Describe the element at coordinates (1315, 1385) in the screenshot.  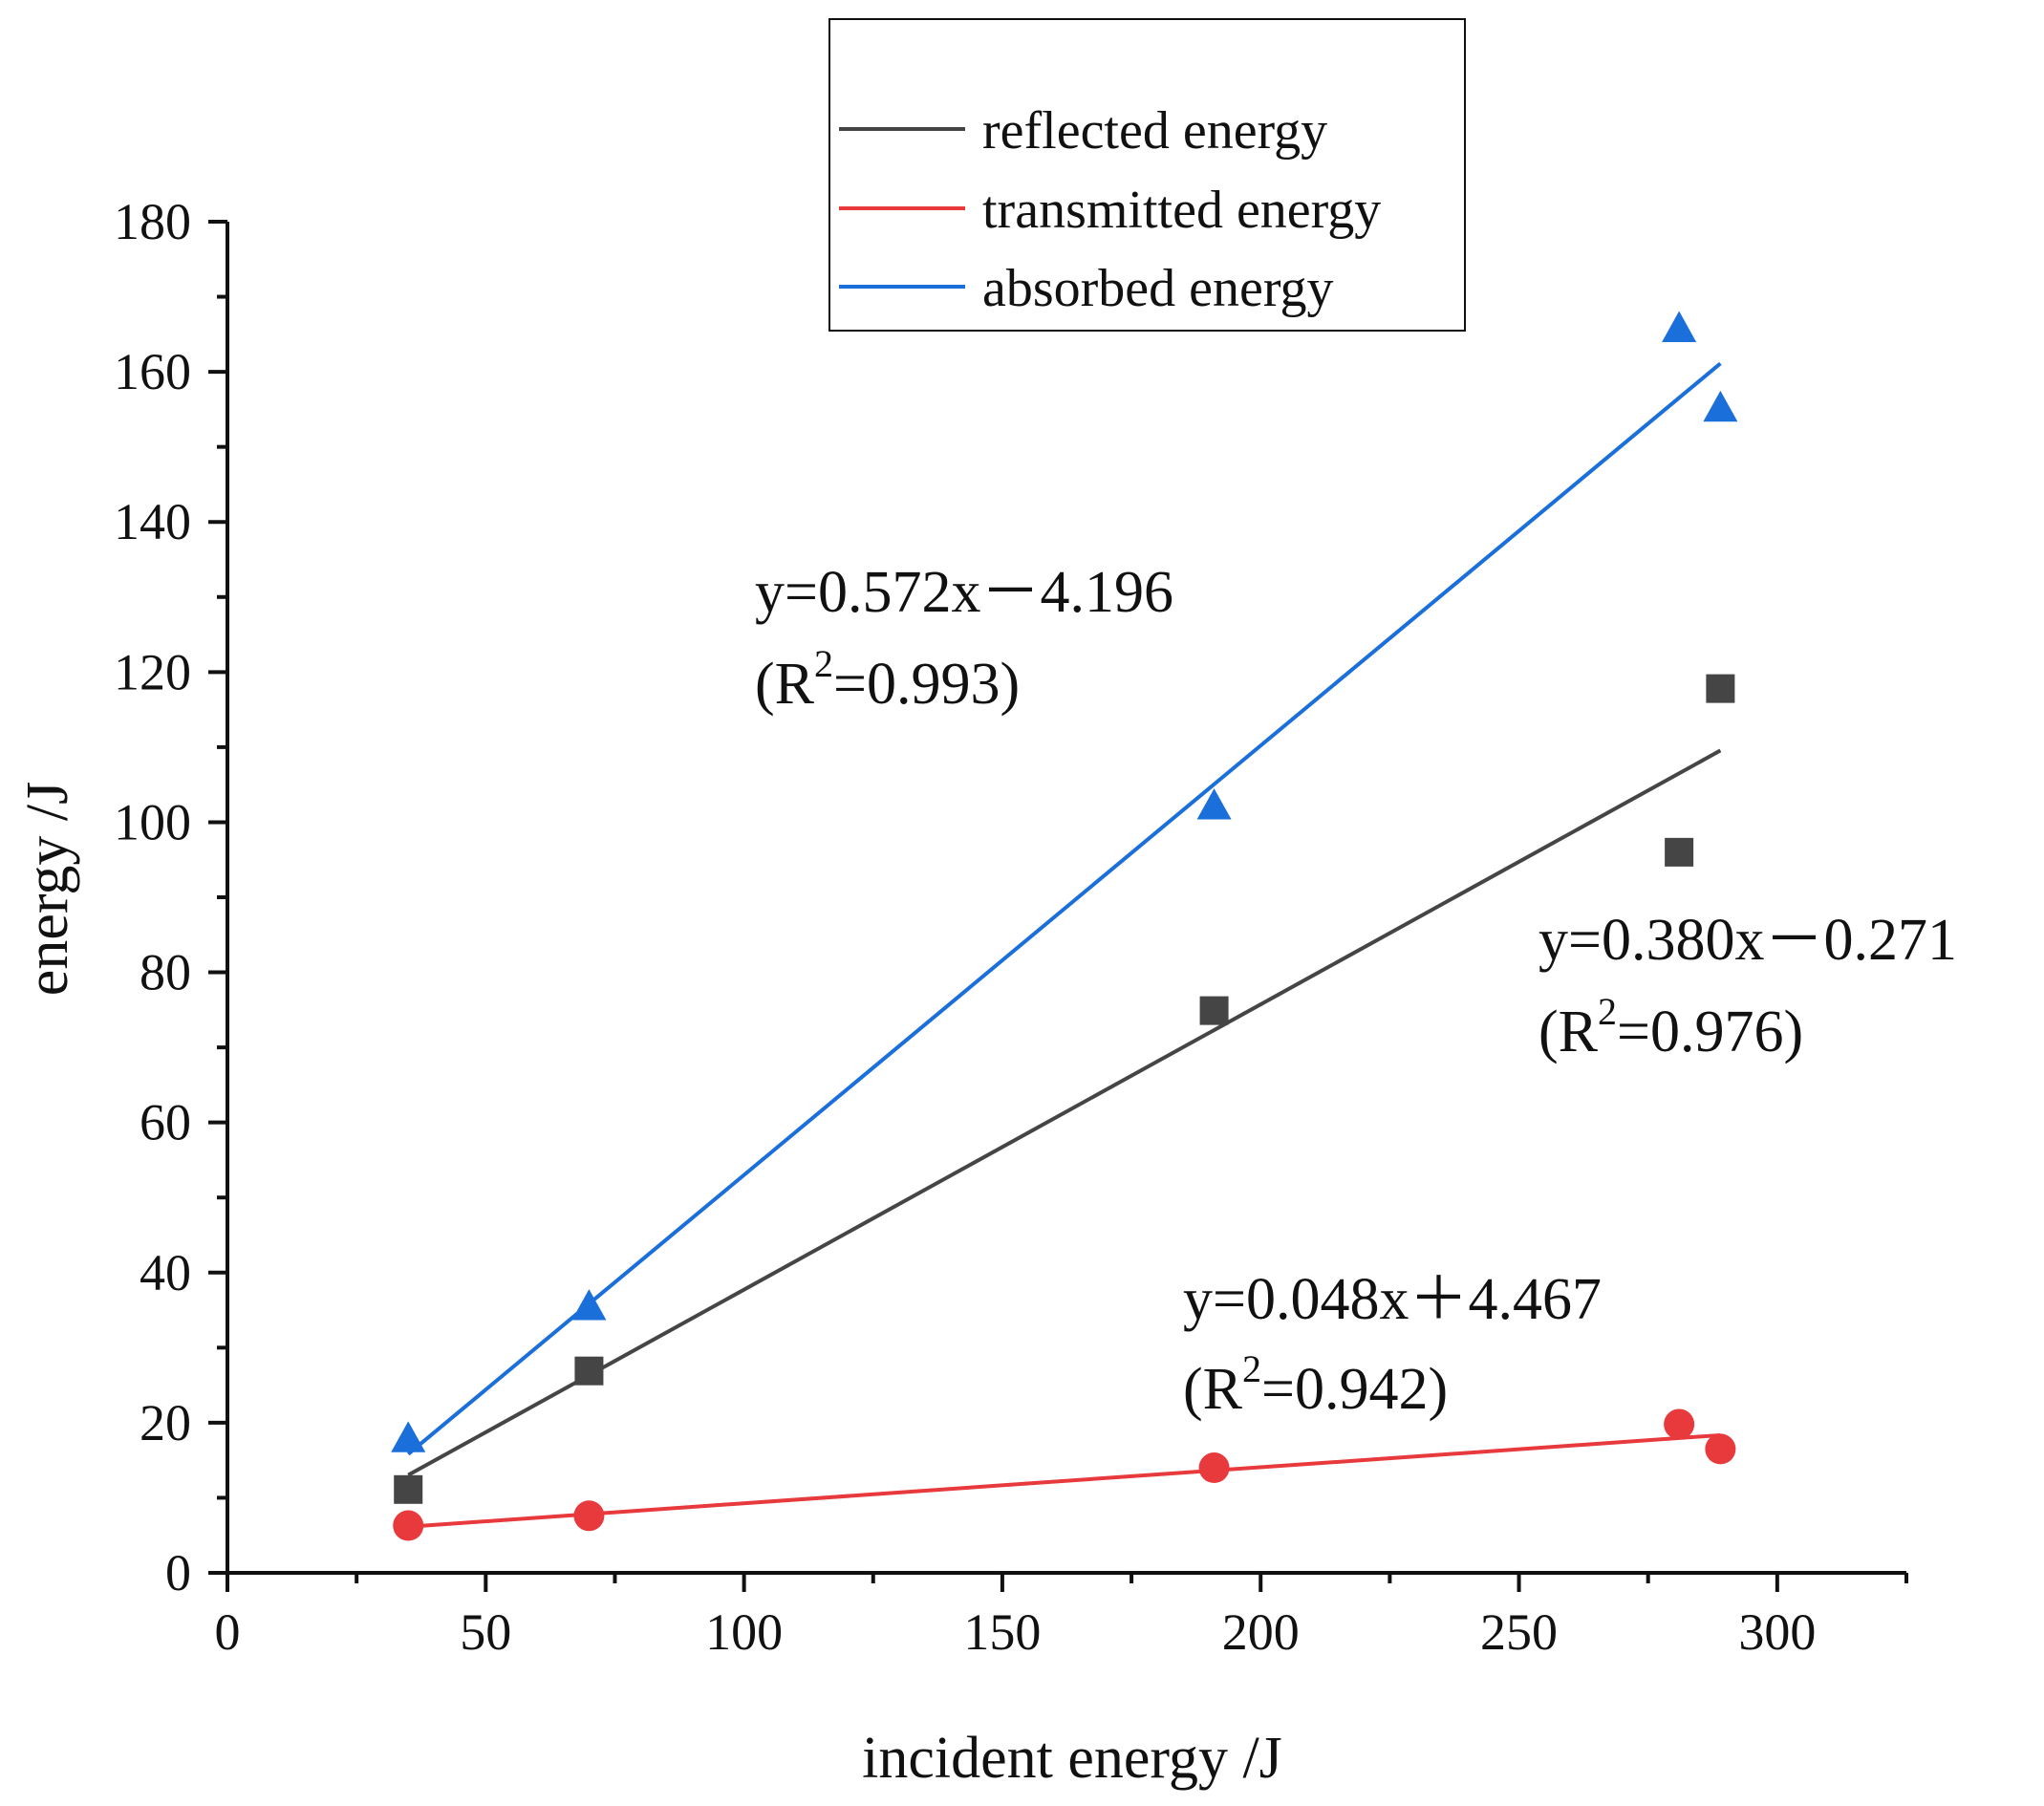
I see `fit-r2-circle: (R2=0.942)` at that location.